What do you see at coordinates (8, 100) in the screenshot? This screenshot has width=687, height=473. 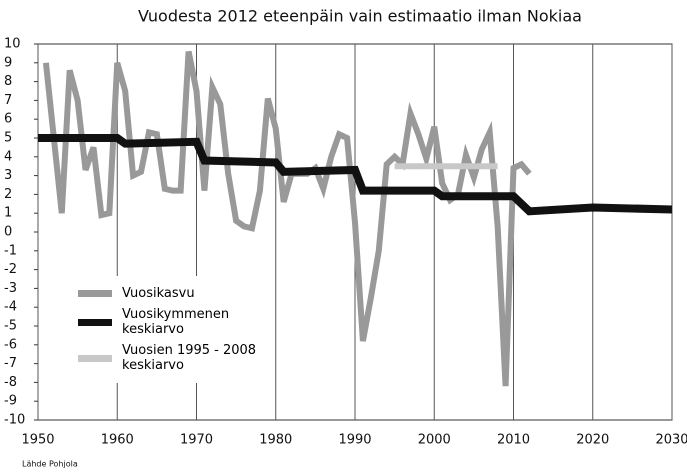 I see `y-tick-label: 7` at bounding box center [8, 100].